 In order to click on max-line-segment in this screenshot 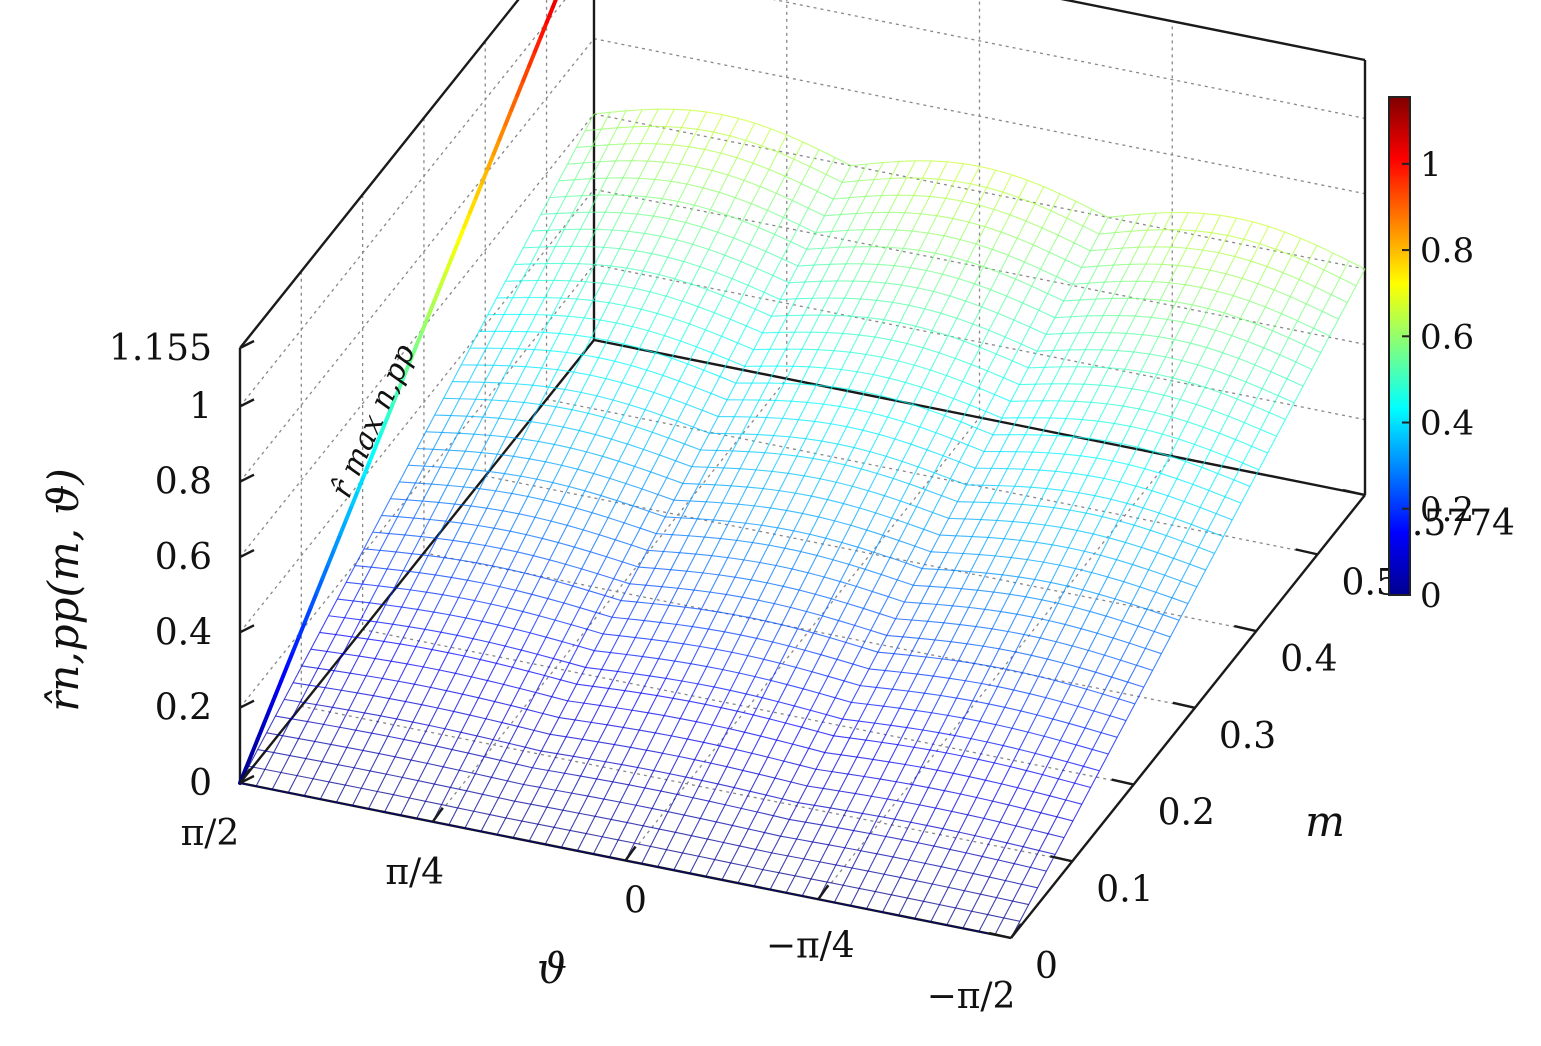, I will do `click(554, 5)`.